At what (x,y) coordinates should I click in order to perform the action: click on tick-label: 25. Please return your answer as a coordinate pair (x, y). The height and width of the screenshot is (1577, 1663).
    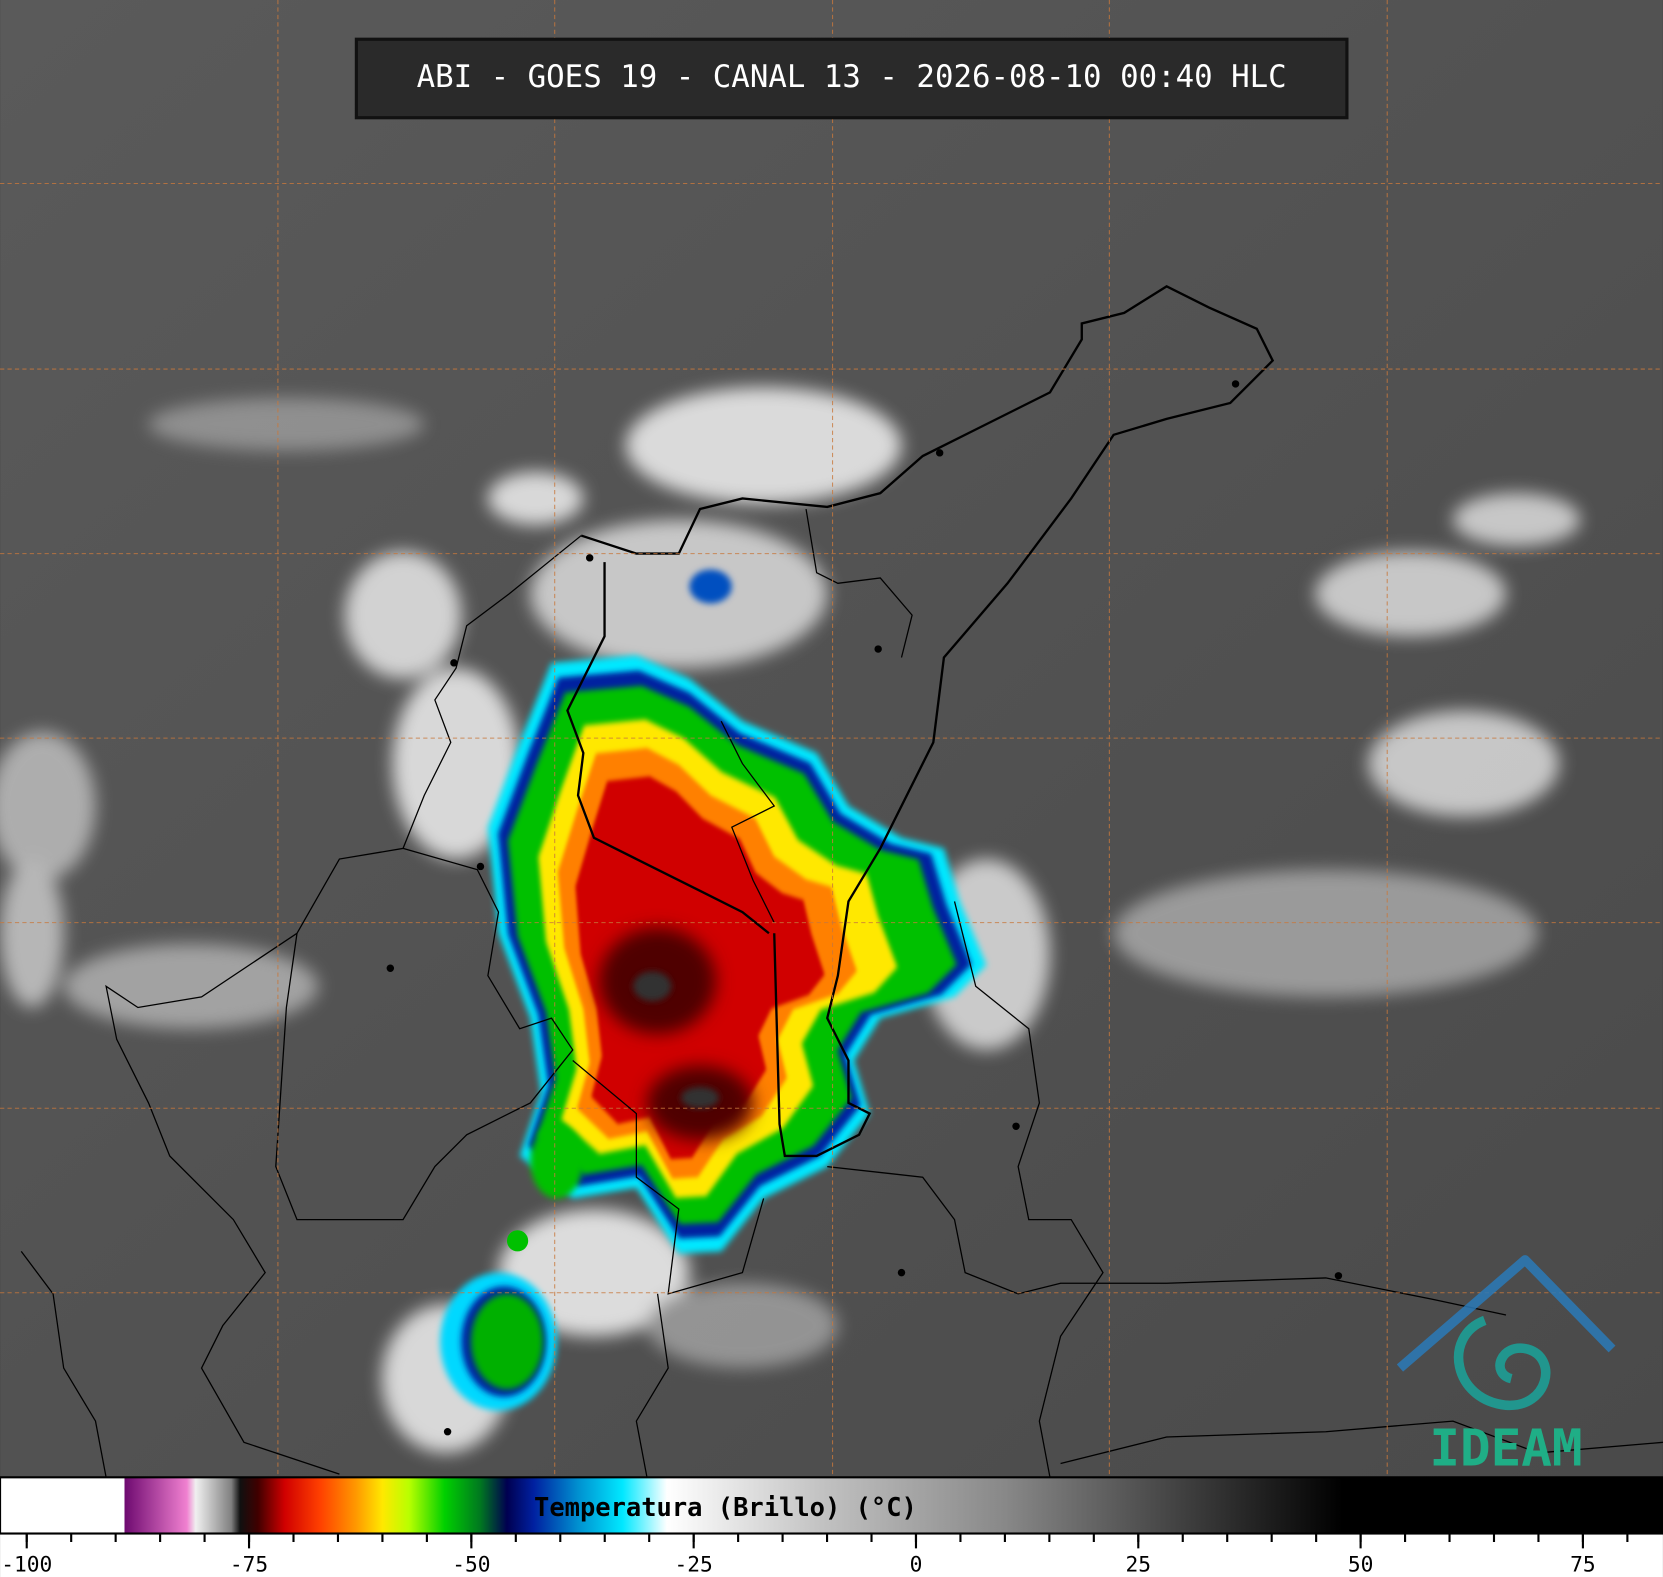
    Looking at the image, I should click on (1139, 1564).